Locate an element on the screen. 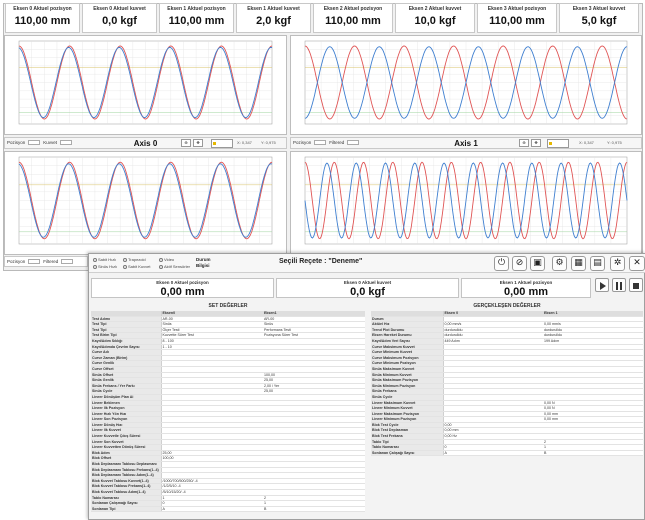  table-row: Blok Test Cycle 0,00 is located at coordinates (507, 425).